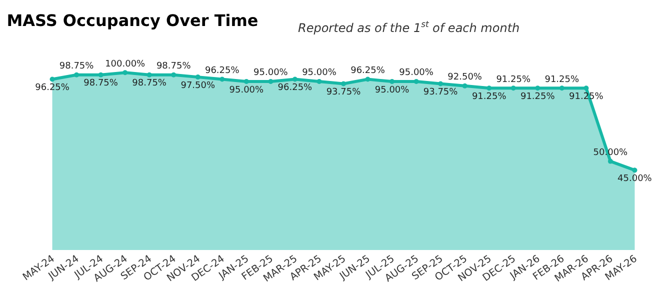 Image resolution: width=672 pixels, height=300 pixels. I want to click on data-label: 92.50%, so click(465, 77).